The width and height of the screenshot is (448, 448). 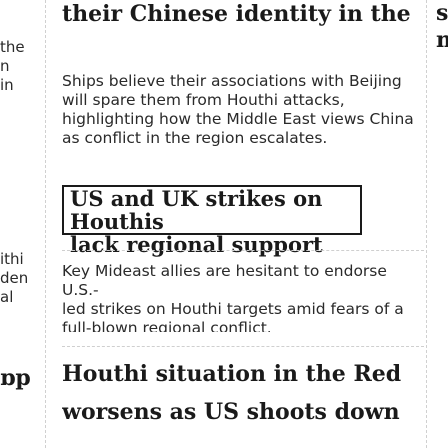 I want to click on article-3-summary-wrap: worsens as US shoots down, so click(x=243, y=423).